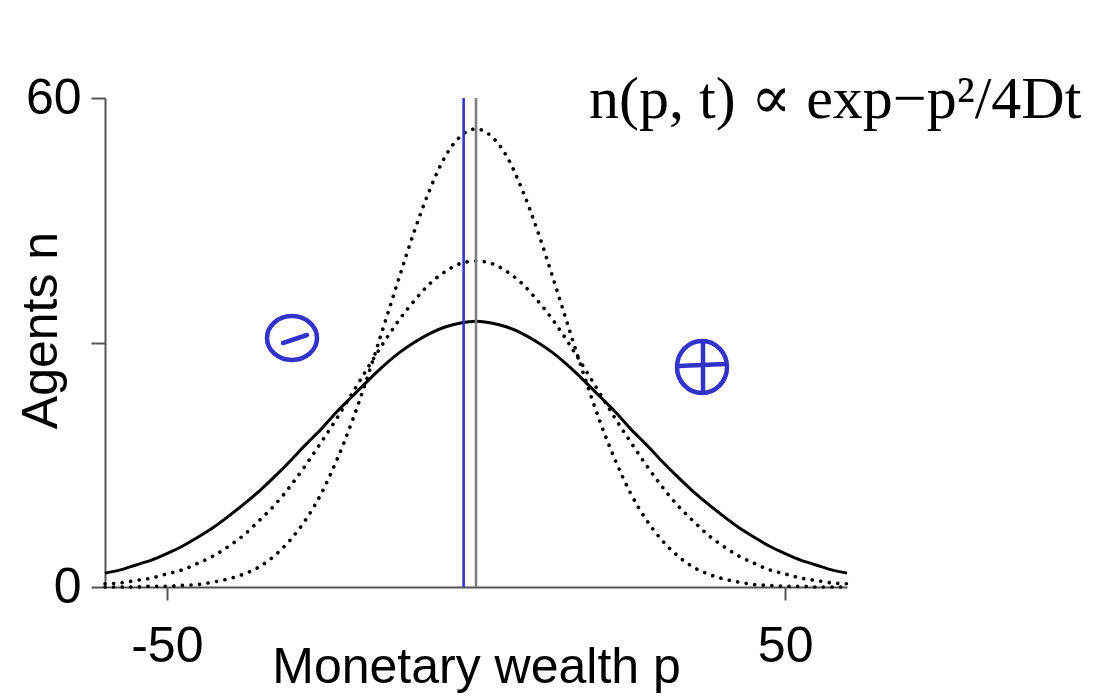  I want to click on x-tick-label: -50, so click(167, 644).